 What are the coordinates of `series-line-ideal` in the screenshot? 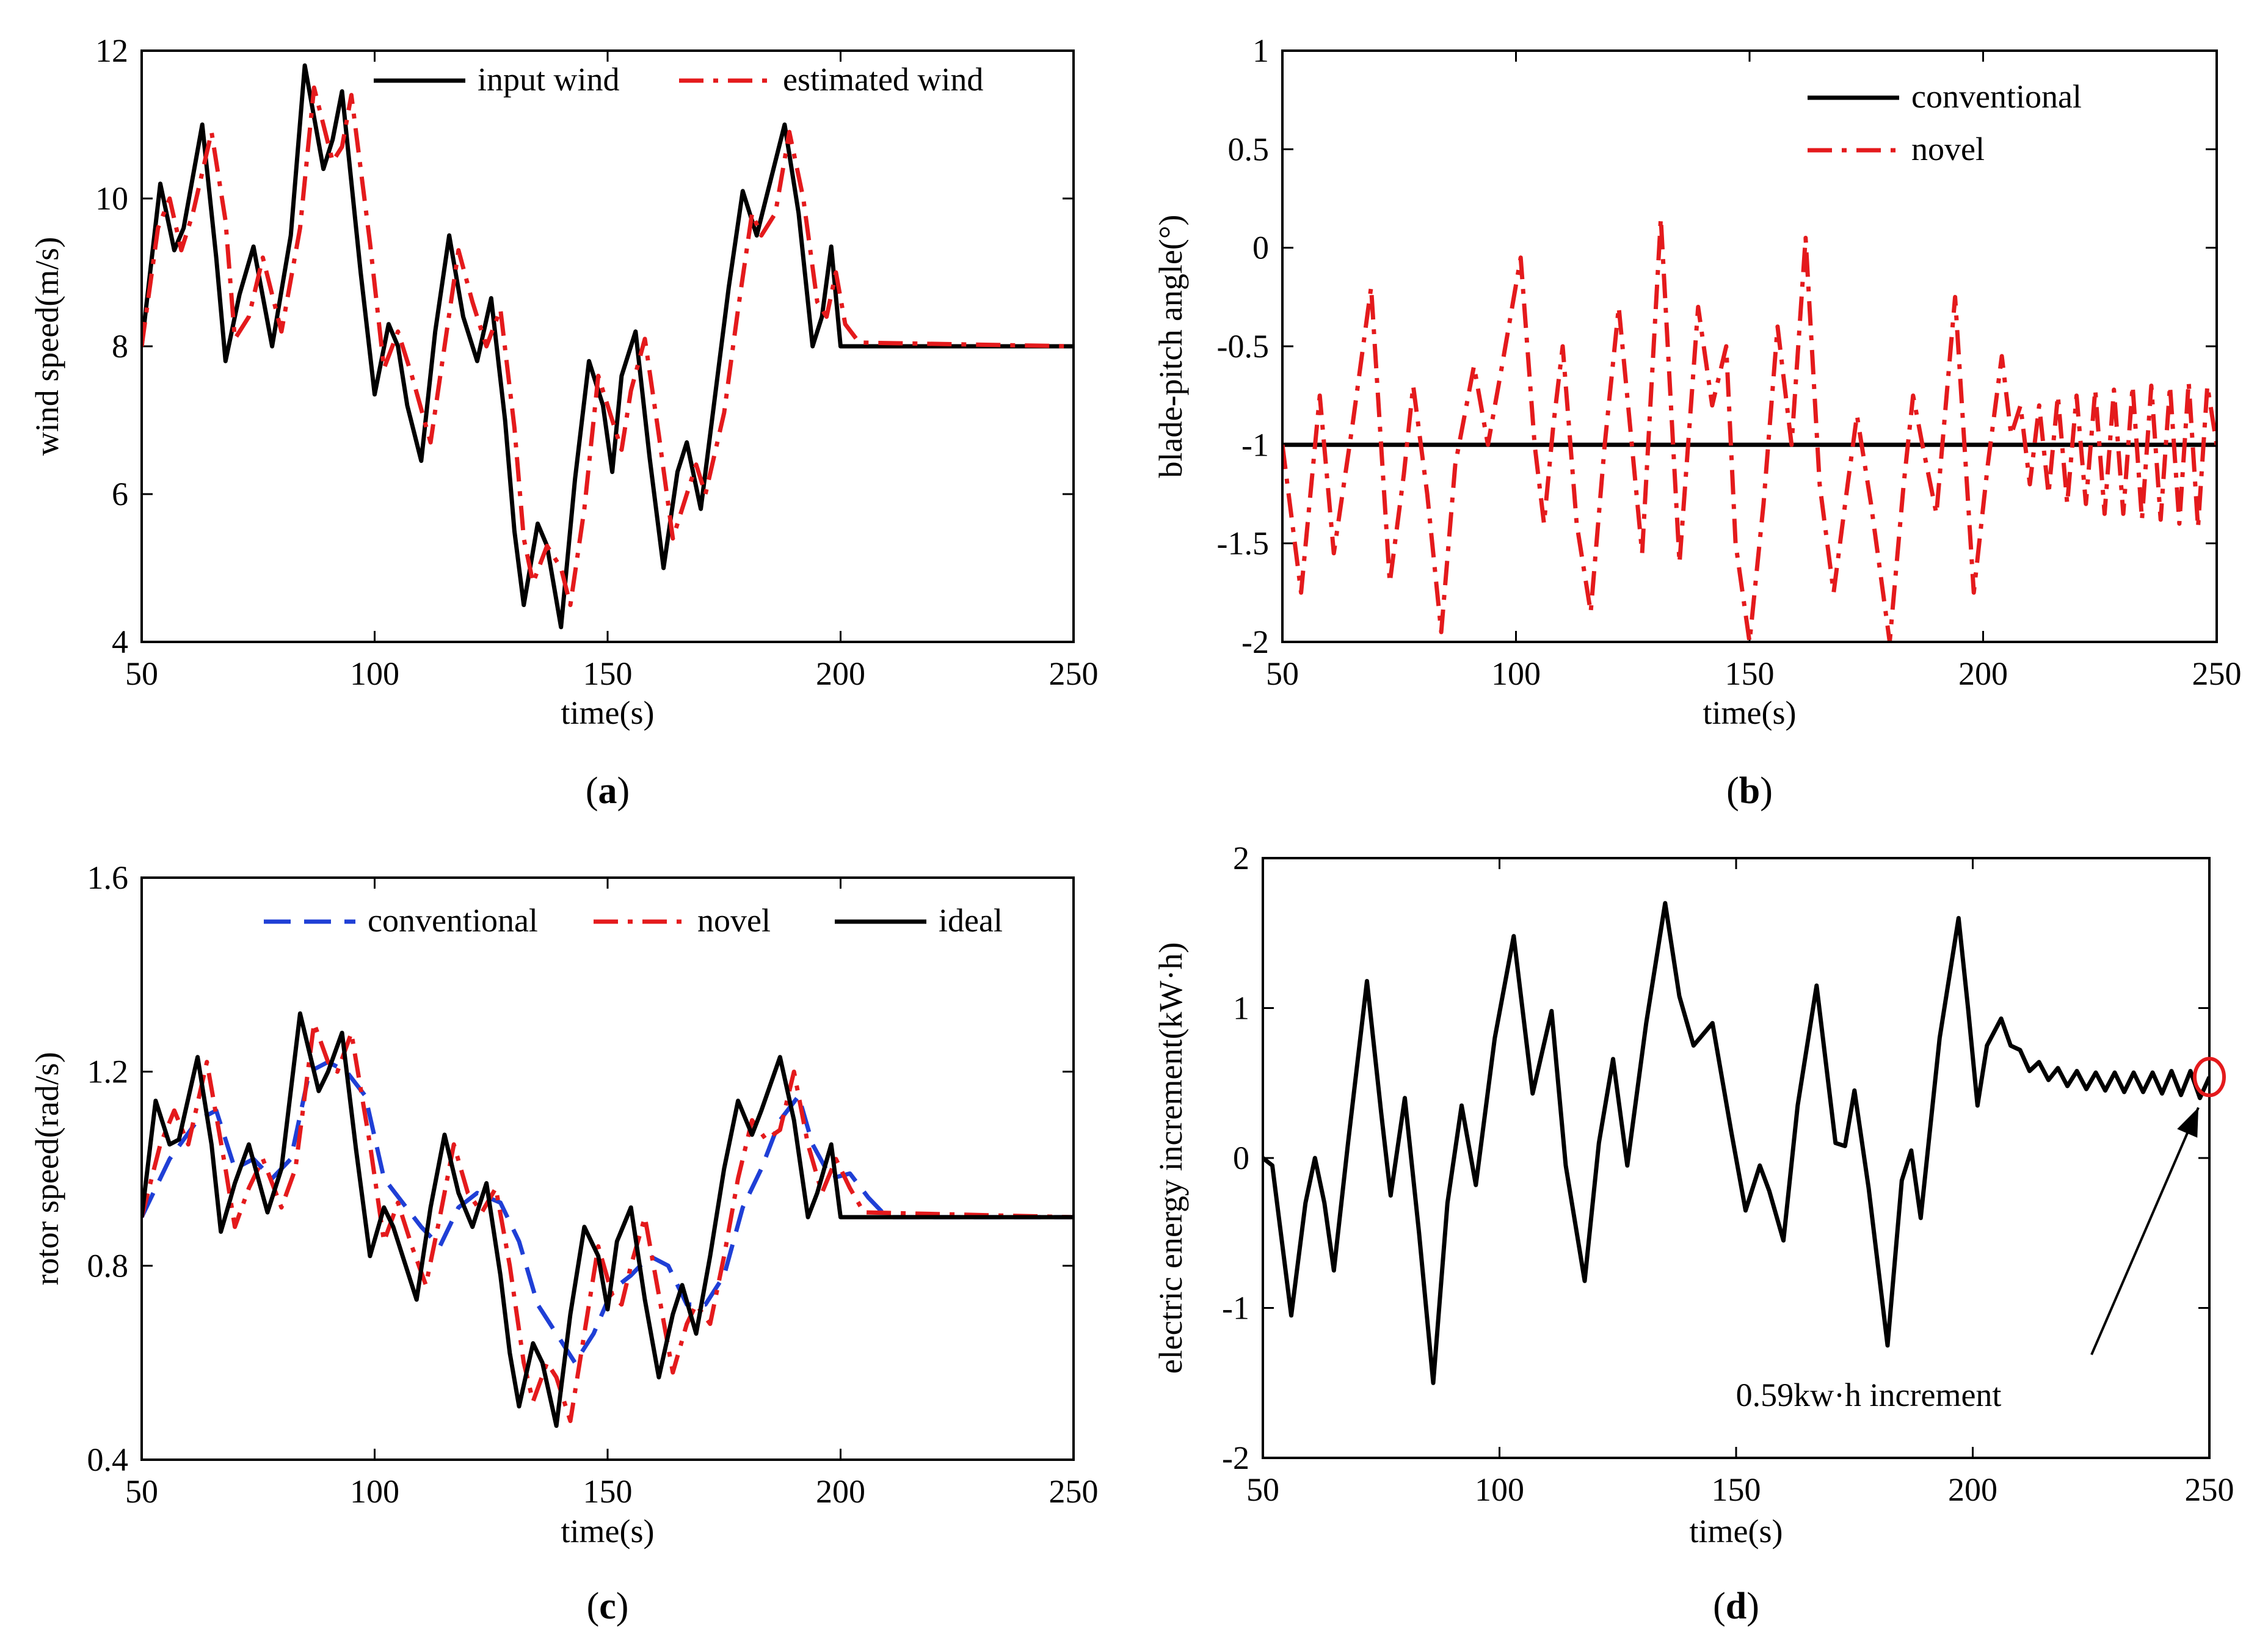 It's located at (608, 1219).